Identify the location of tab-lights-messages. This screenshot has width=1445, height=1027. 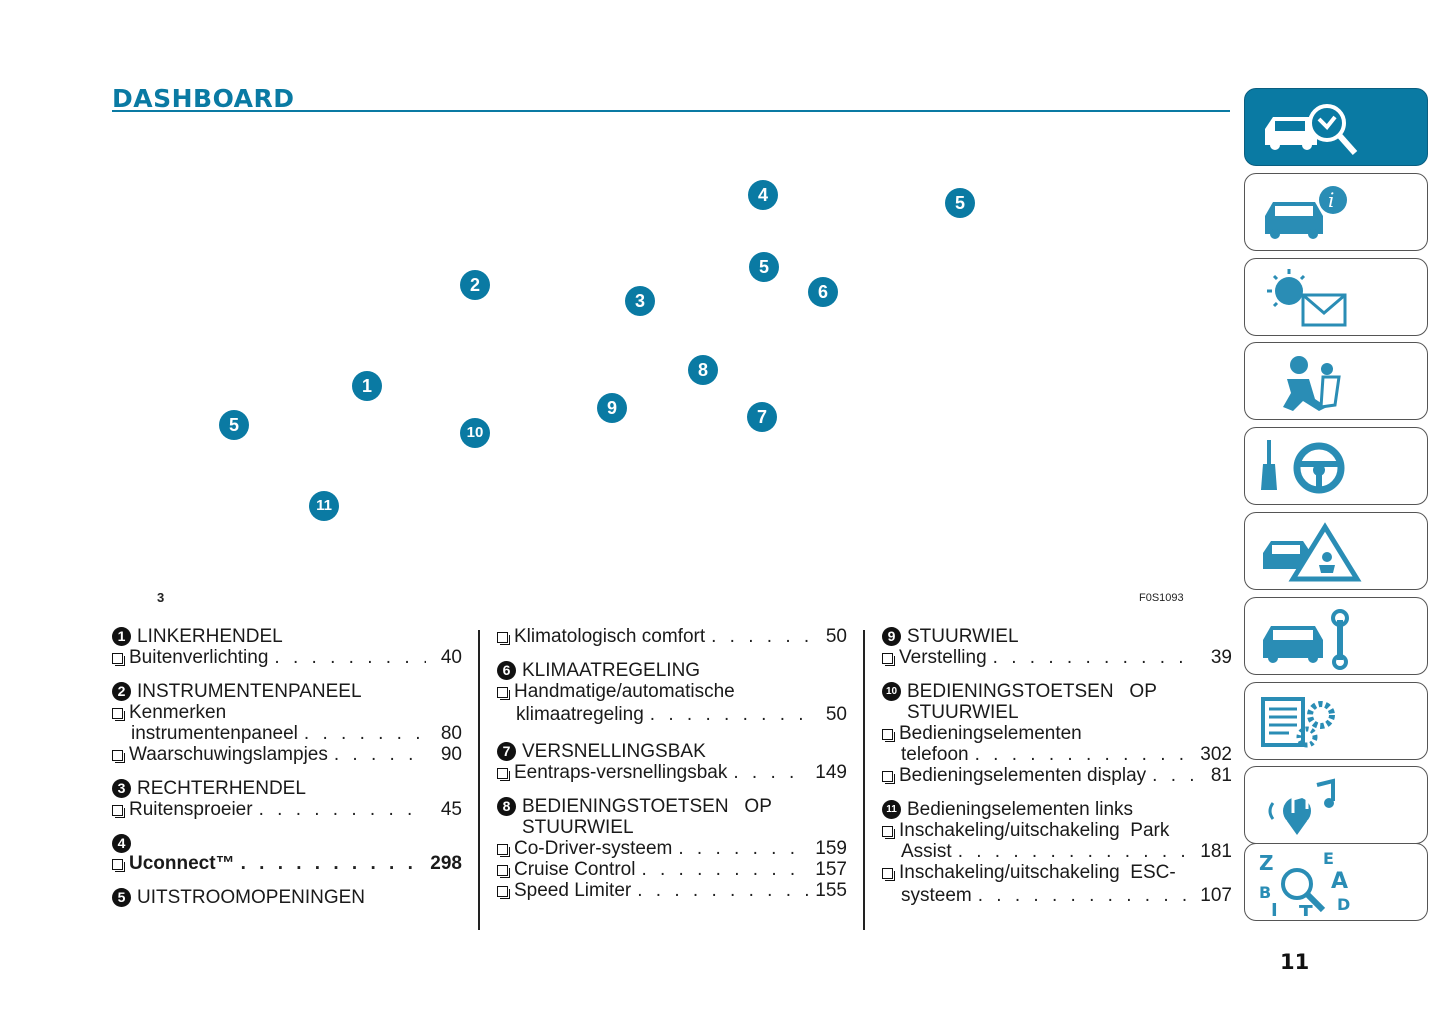
(1336, 297).